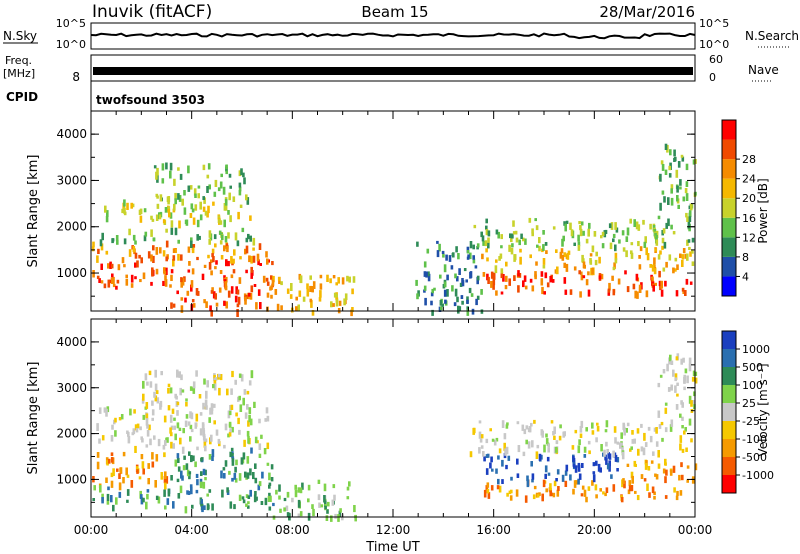 Image resolution: width=800 pixels, height=554 pixels. I want to click on y-tick-label: 2000, so click(71, 227).